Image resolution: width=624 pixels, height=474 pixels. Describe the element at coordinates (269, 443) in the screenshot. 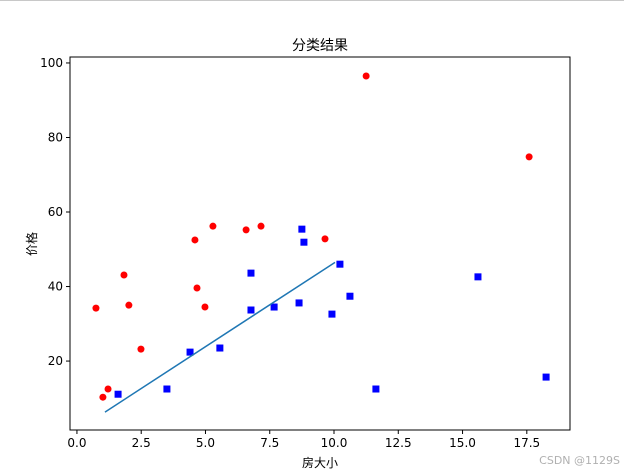

I see `x-tick-label: 7.5` at that location.